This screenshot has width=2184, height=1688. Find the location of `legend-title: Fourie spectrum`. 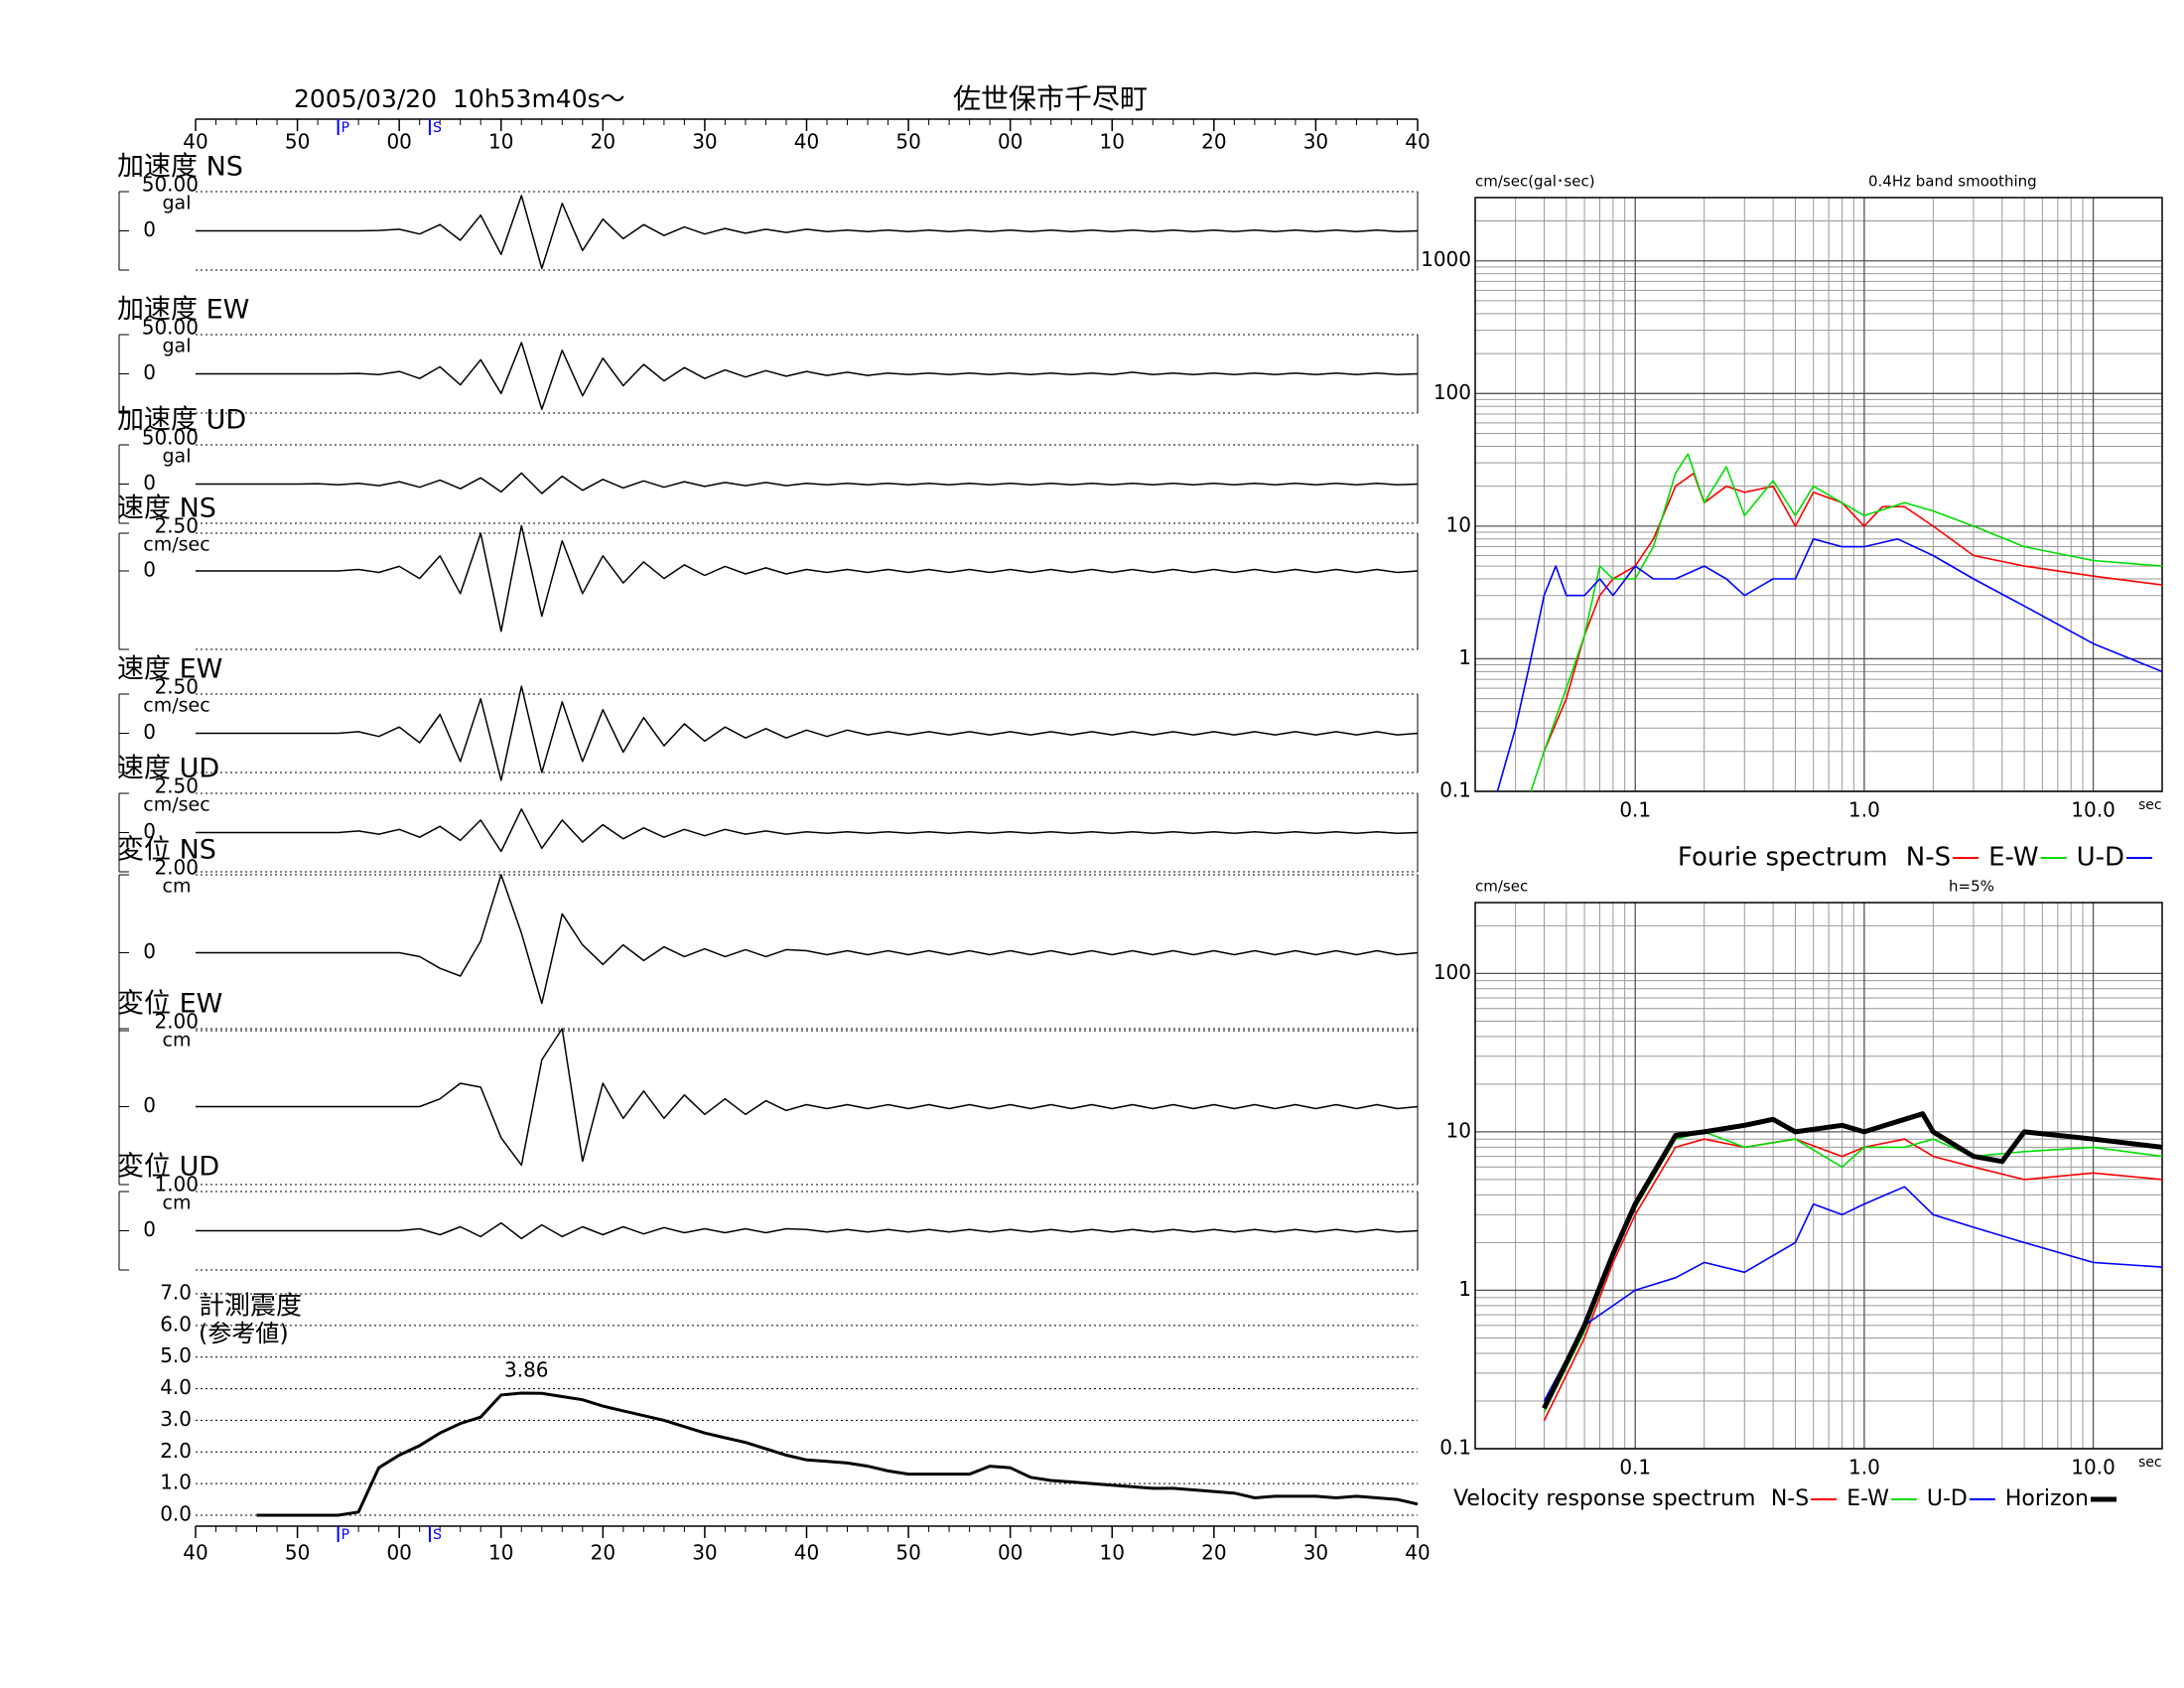

legend-title: Fourie spectrum is located at coordinates (1783, 858).